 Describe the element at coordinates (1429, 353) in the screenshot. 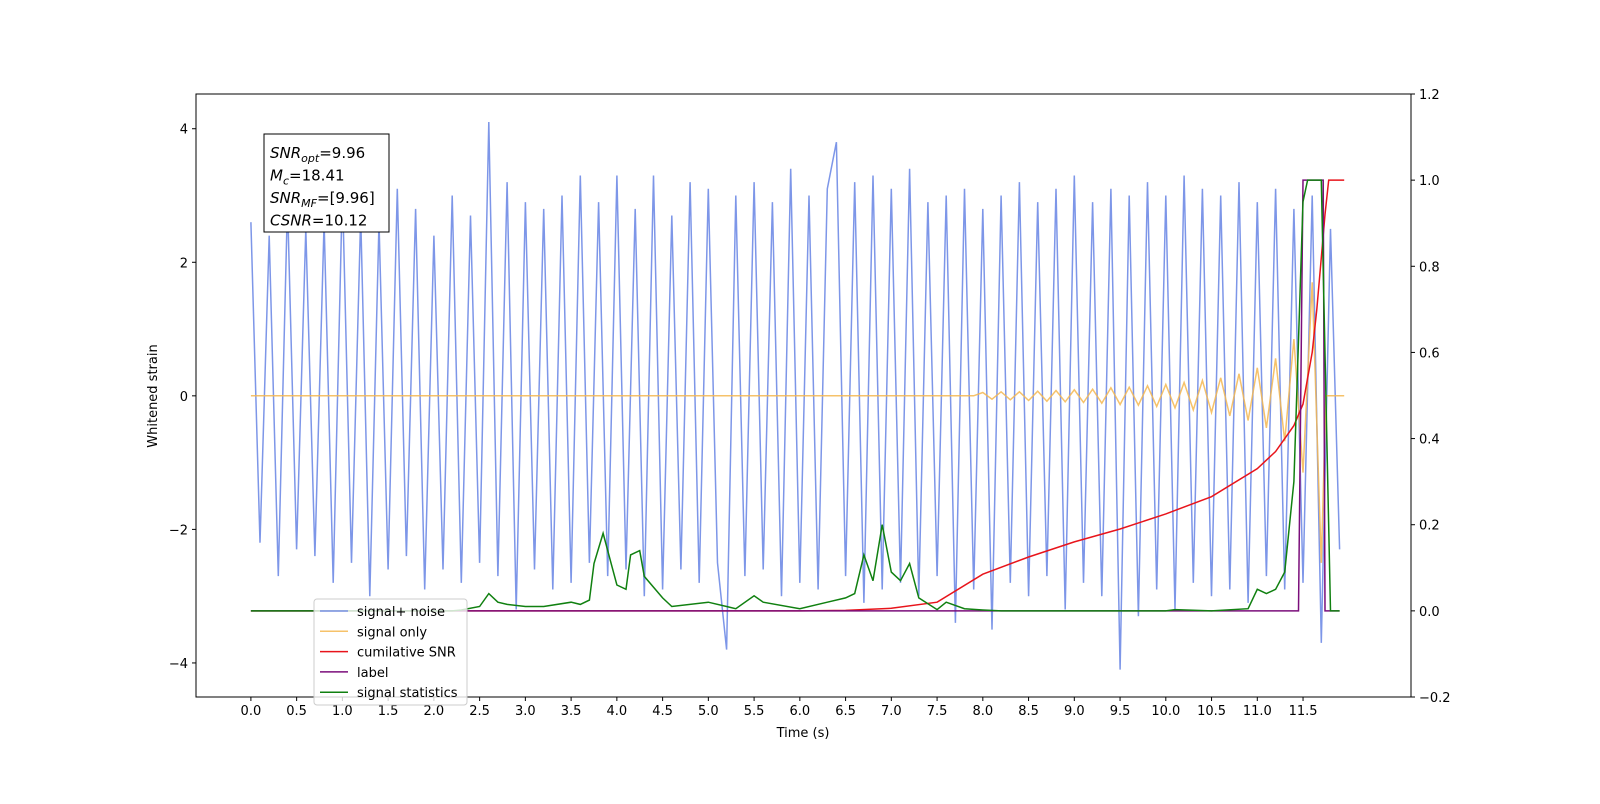

I see `y2-tick-label: 0.6` at that location.